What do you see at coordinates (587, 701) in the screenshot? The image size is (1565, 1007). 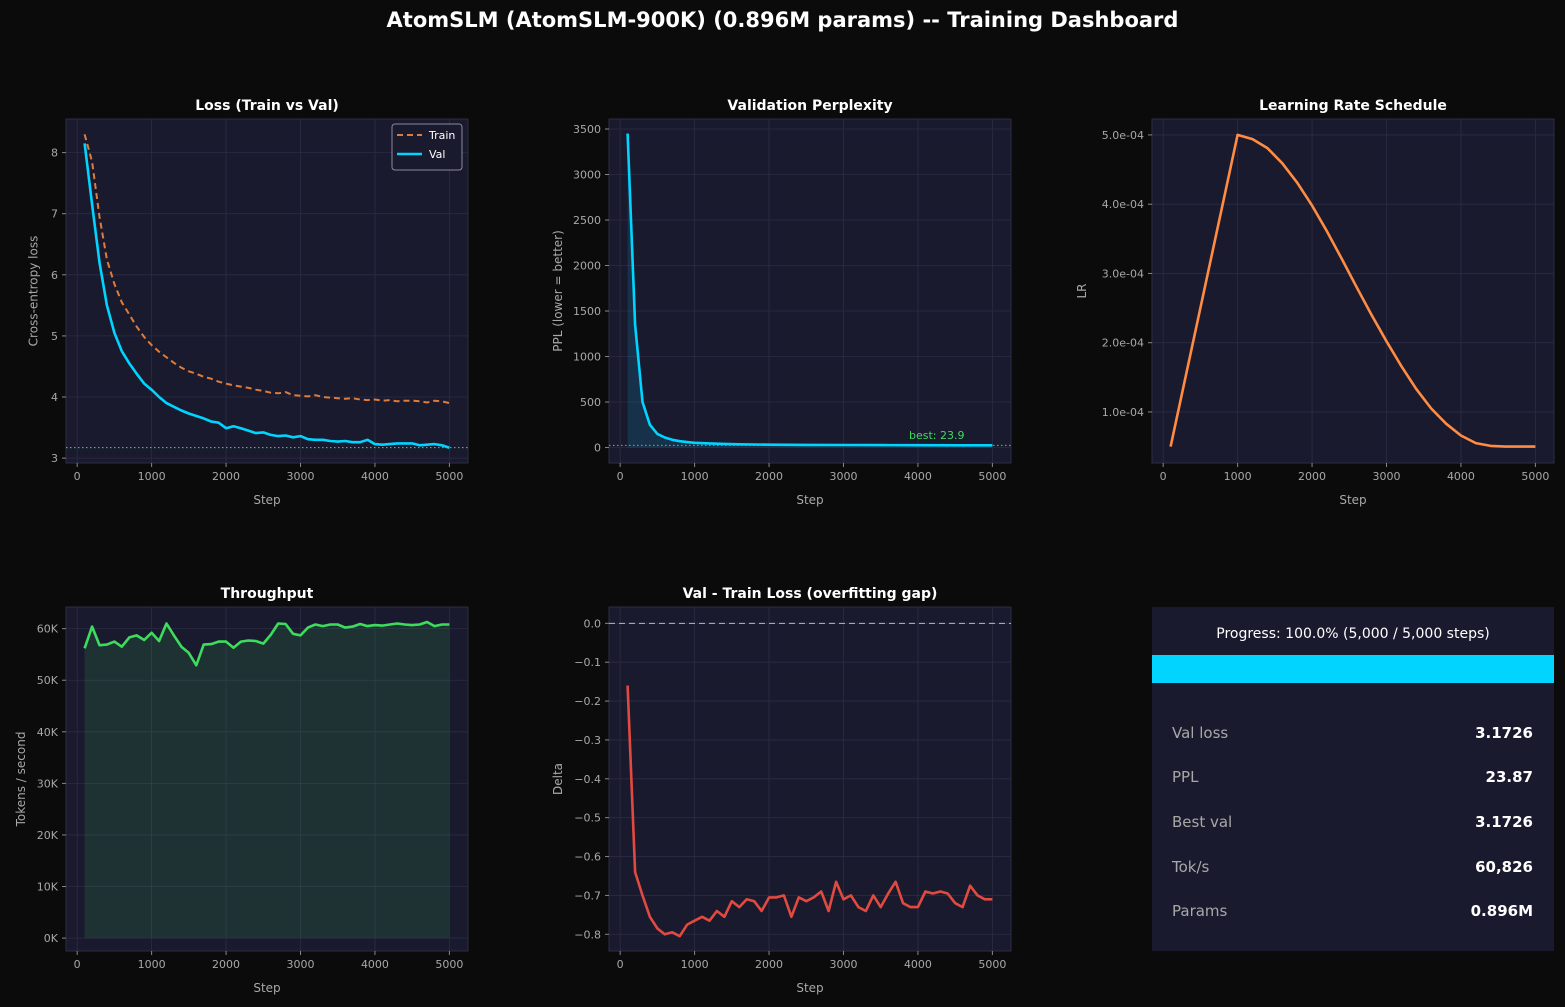 I see `y-tick-label: −0.2` at bounding box center [587, 701].